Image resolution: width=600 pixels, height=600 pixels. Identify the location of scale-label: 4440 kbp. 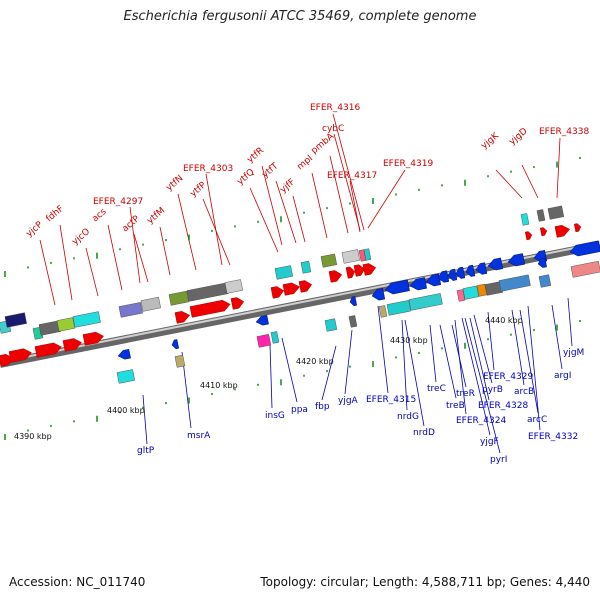
(504, 320).